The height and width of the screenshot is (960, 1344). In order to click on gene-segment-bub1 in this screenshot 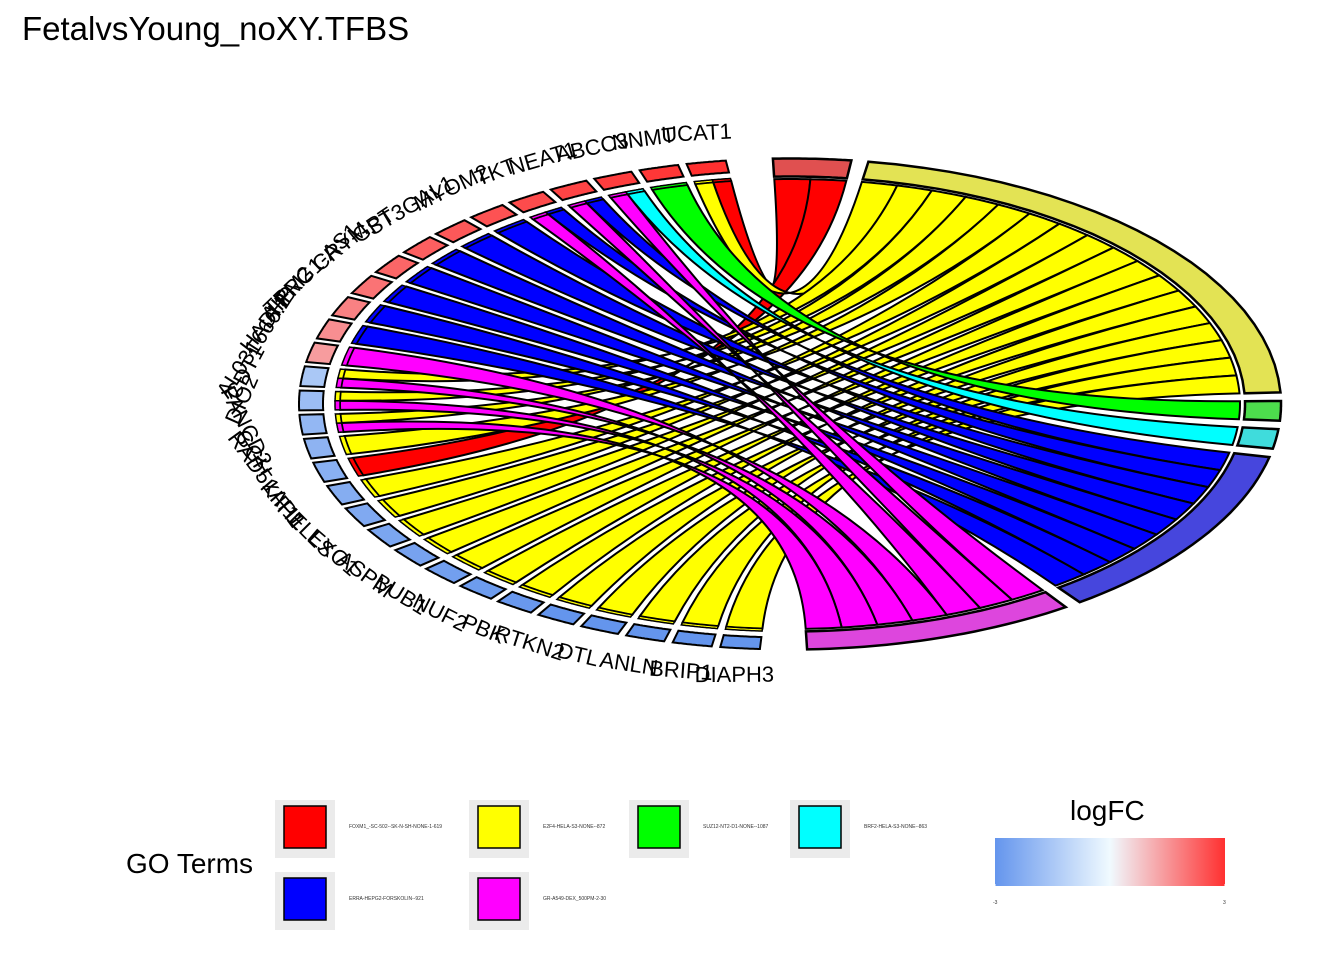, I will do `click(448, 572)`.